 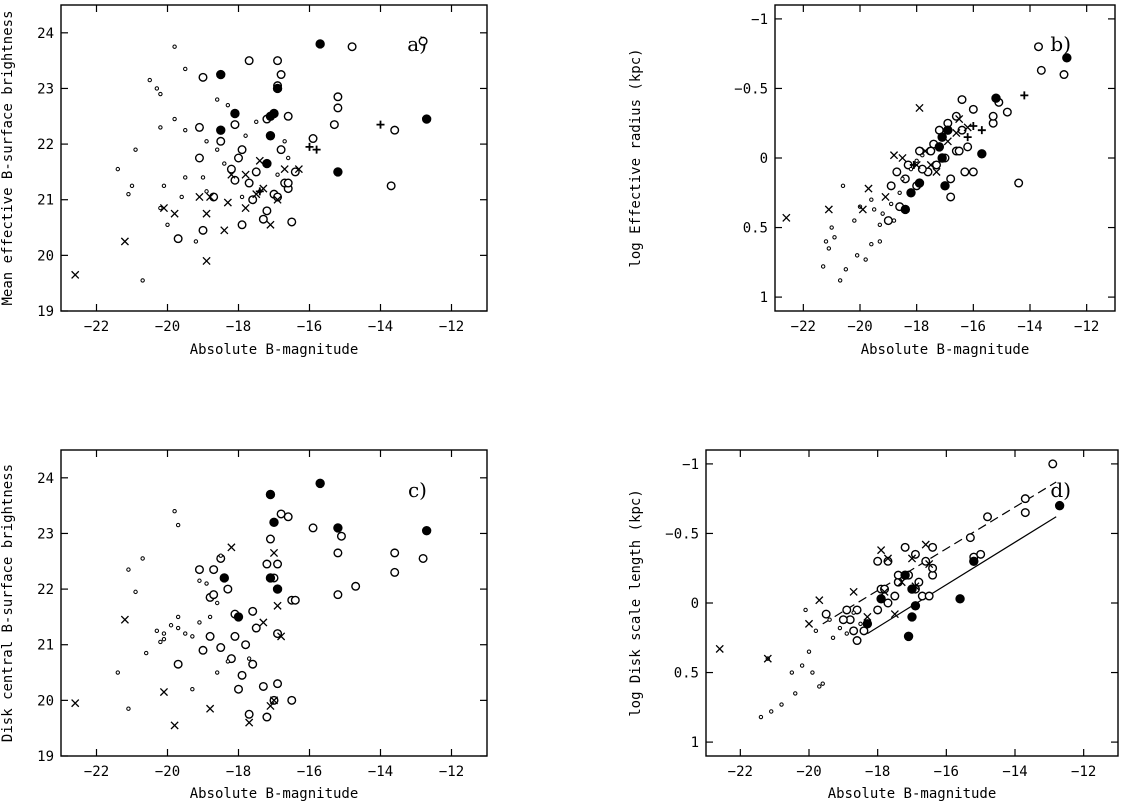 What do you see at coordinates (636, 157) in the screenshot?
I see `y-axis-label: log Effective radius (kpc)` at bounding box center [636, 157].